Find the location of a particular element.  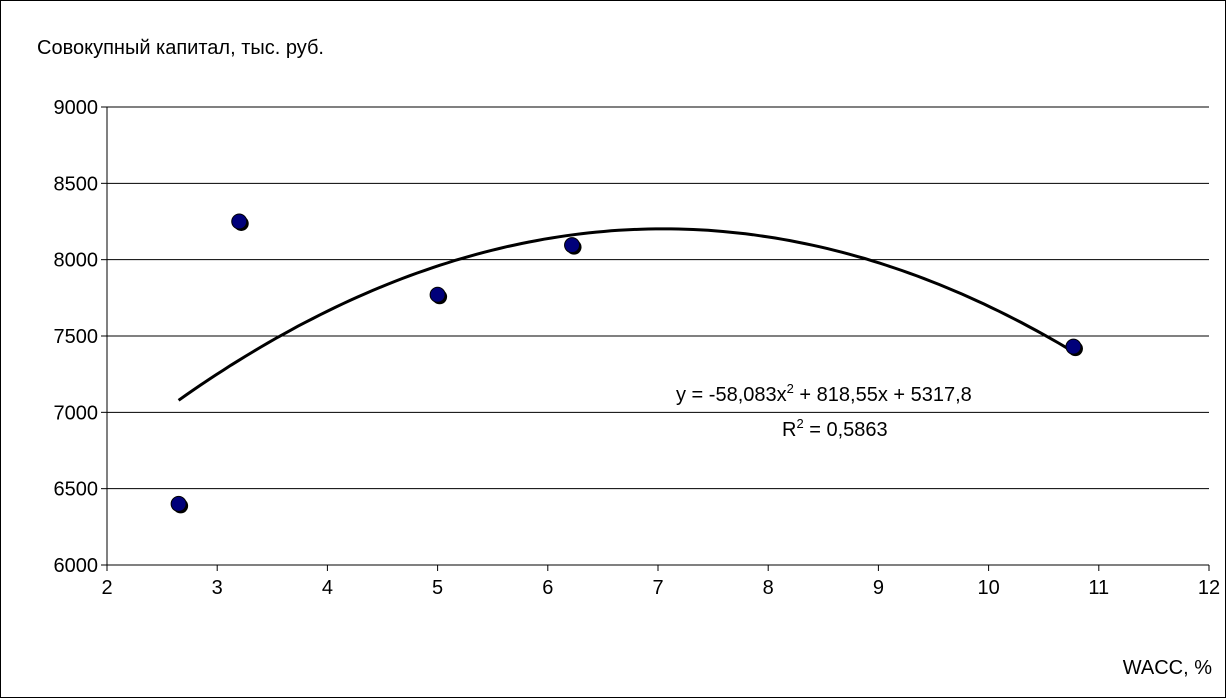

x-tick-label-4: 6 is located at coordinates (547, 588).